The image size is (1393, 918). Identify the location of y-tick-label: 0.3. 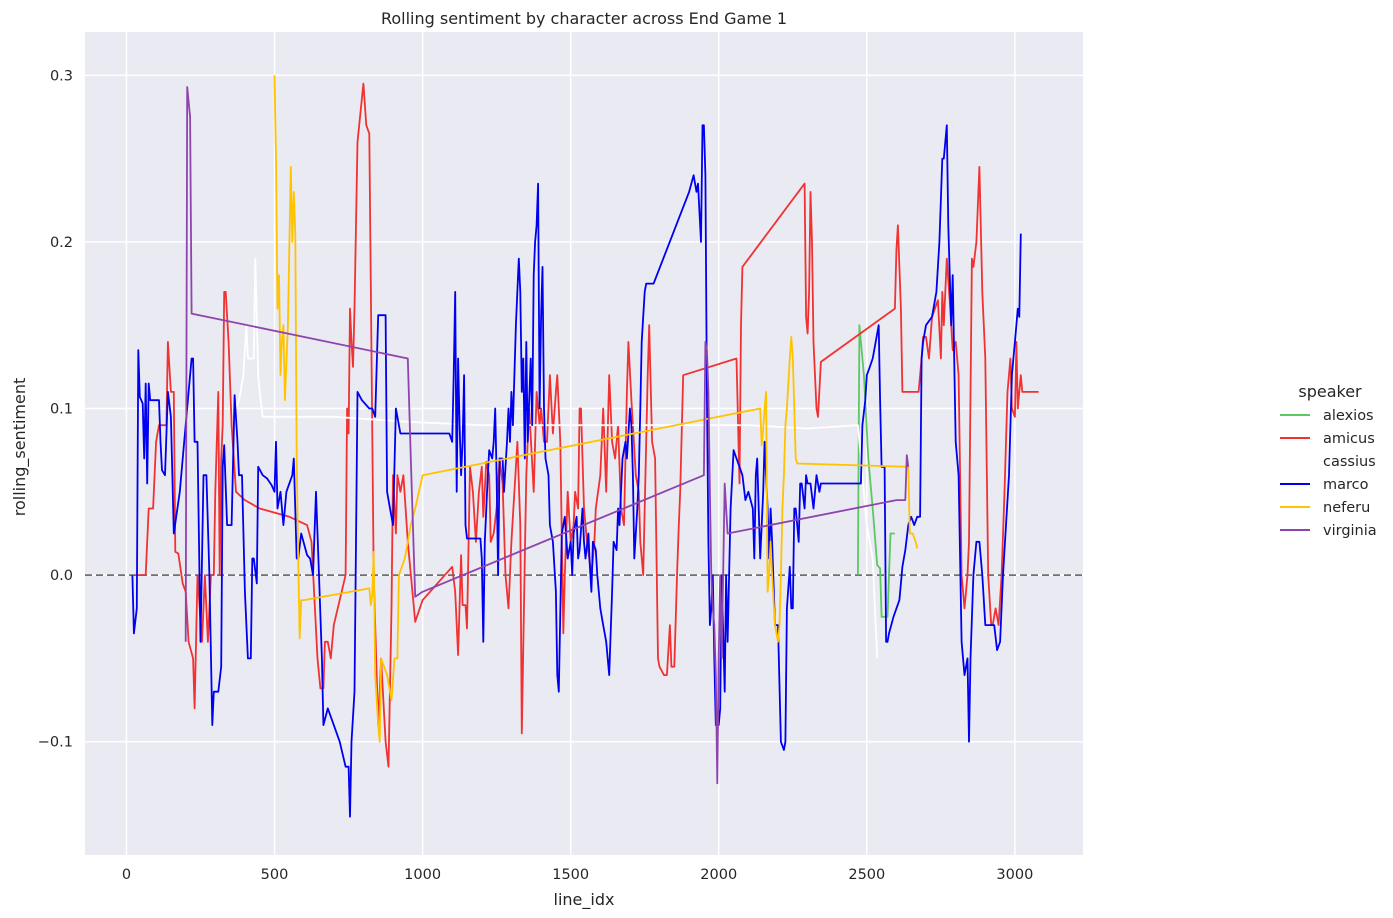
(61, 76).